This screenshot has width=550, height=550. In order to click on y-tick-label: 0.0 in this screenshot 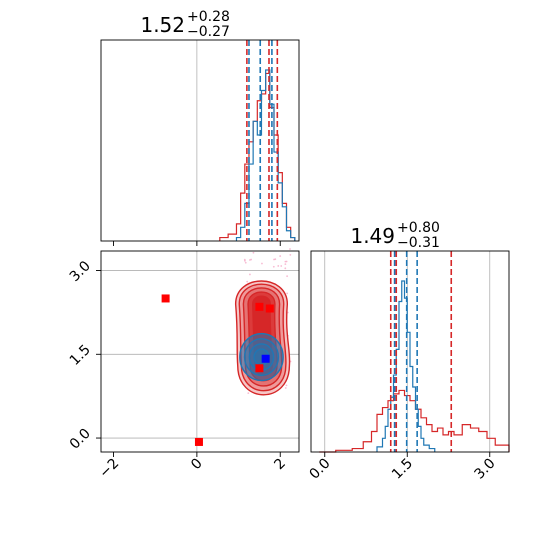, I will do `click(80, 439)`.